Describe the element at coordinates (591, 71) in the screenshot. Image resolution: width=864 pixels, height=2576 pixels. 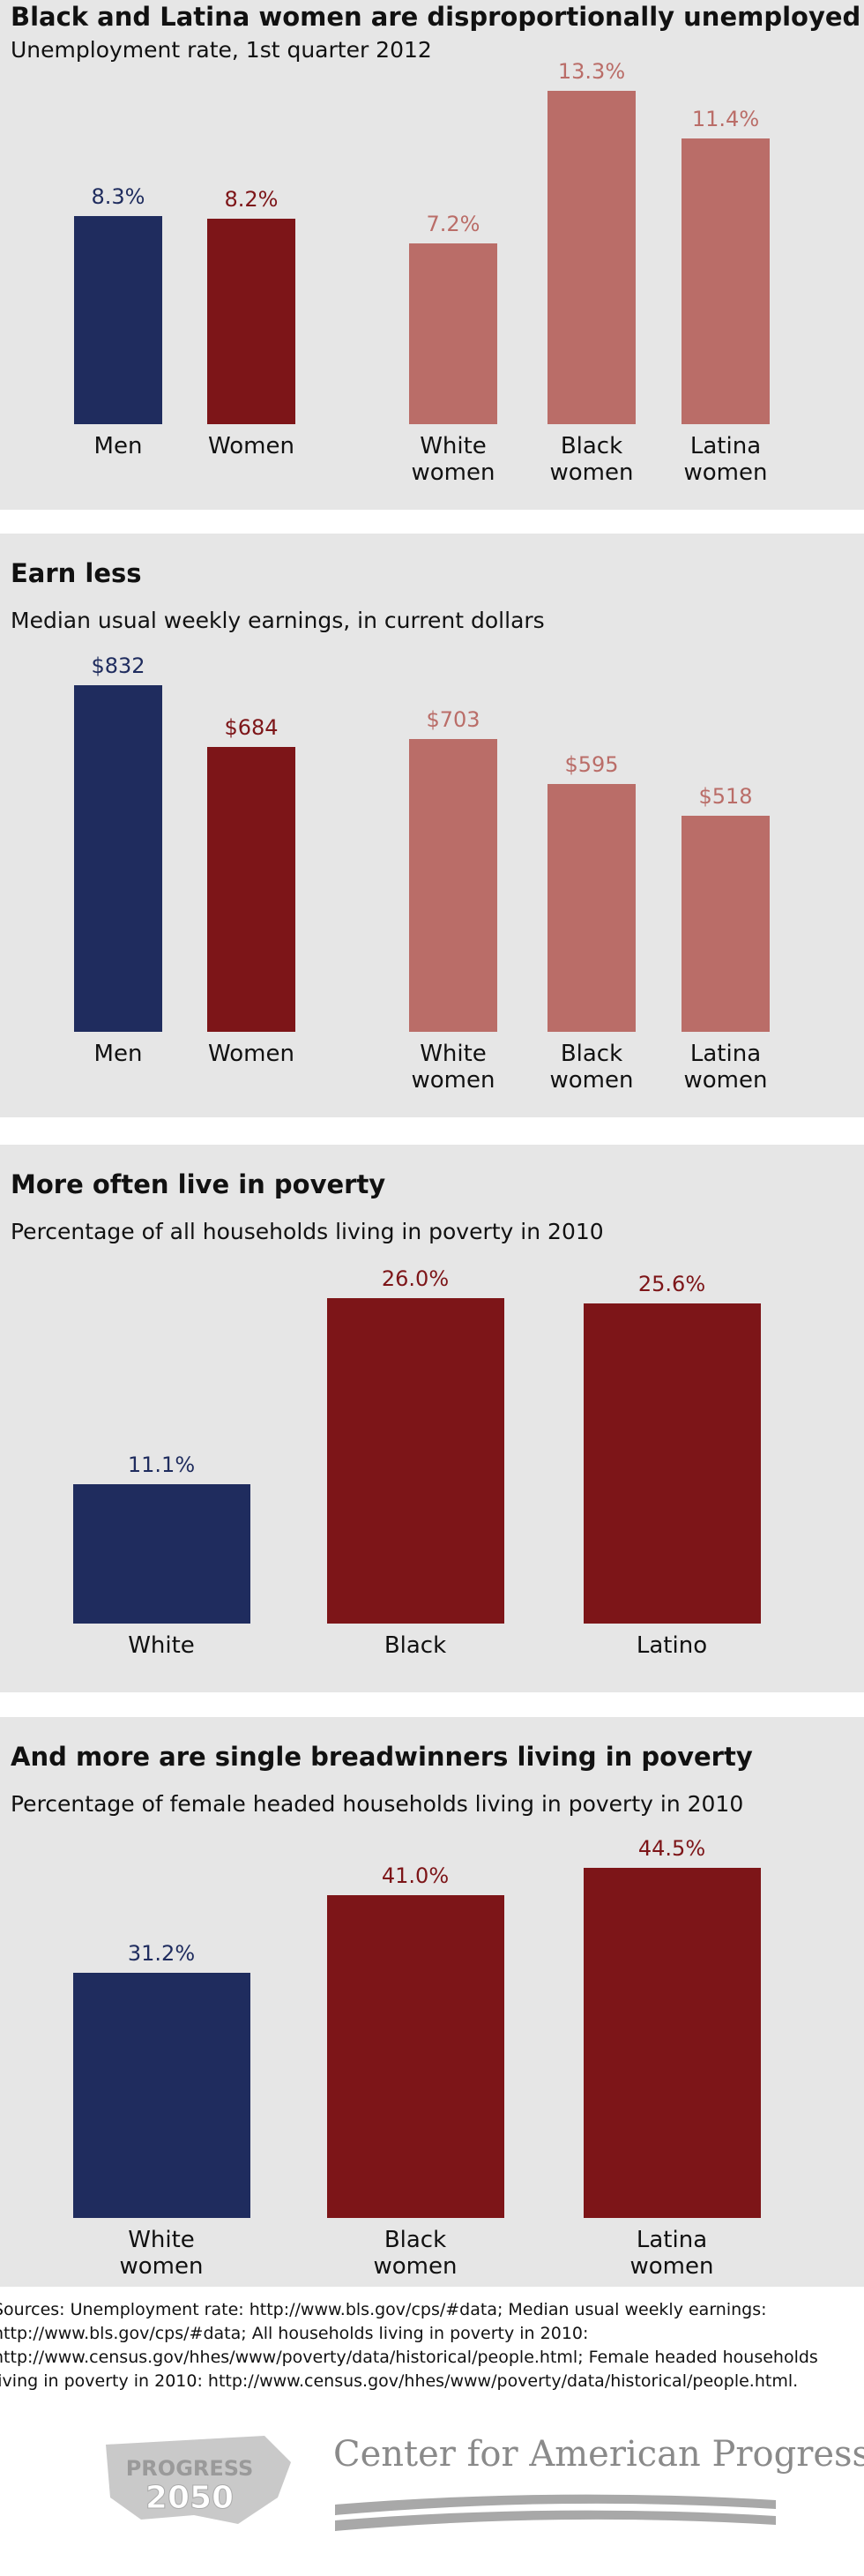
I see `value-label: 13.3%` at that location.